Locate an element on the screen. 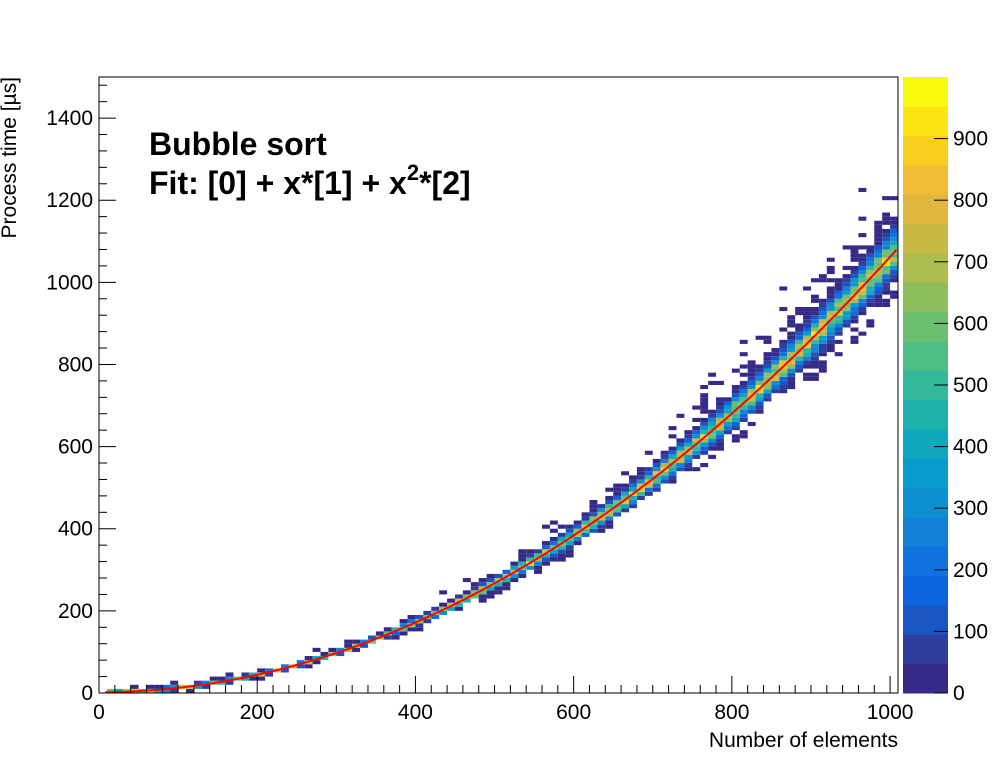 This screenshot has width=998, height=771. chart-annotation-title: Bubble sort is located at coordinates (238, 144).